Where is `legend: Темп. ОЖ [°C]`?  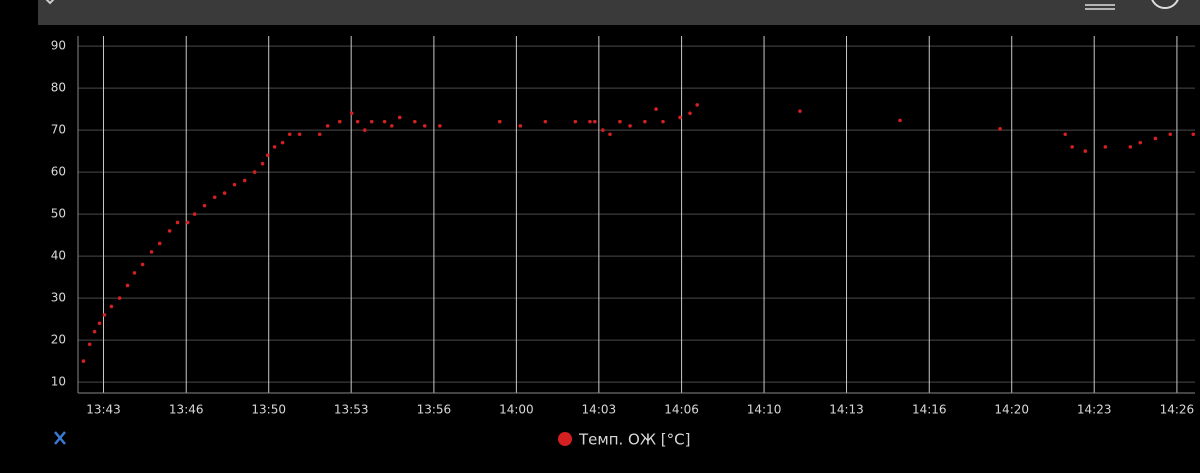 legend: Темп. ОЖ [°C] is located at coordinates (624, 440).